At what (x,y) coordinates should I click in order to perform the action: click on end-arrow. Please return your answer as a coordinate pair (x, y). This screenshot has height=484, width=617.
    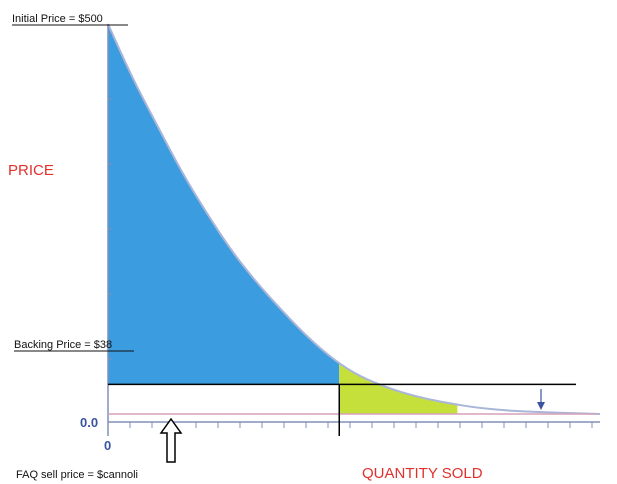
    Looking at the image, I should click on (541, 399).